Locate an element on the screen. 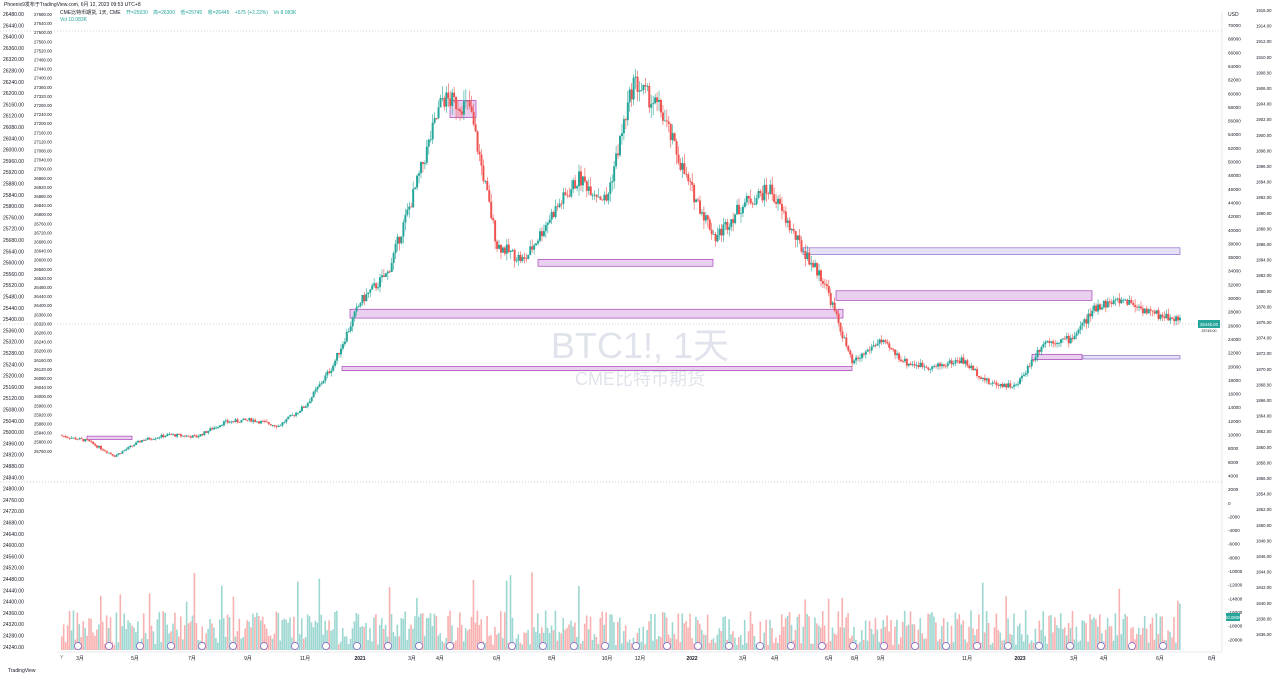  left-scale-tick: 24800.00 is located at coordinates (13, 490).